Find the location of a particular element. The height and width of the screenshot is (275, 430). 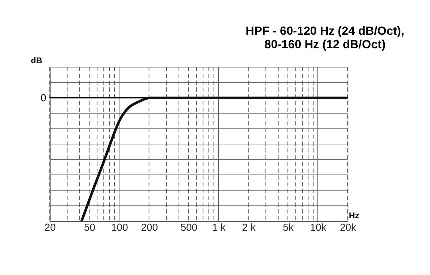

x-tick-label: 500 is located at coordinates (189, 228).